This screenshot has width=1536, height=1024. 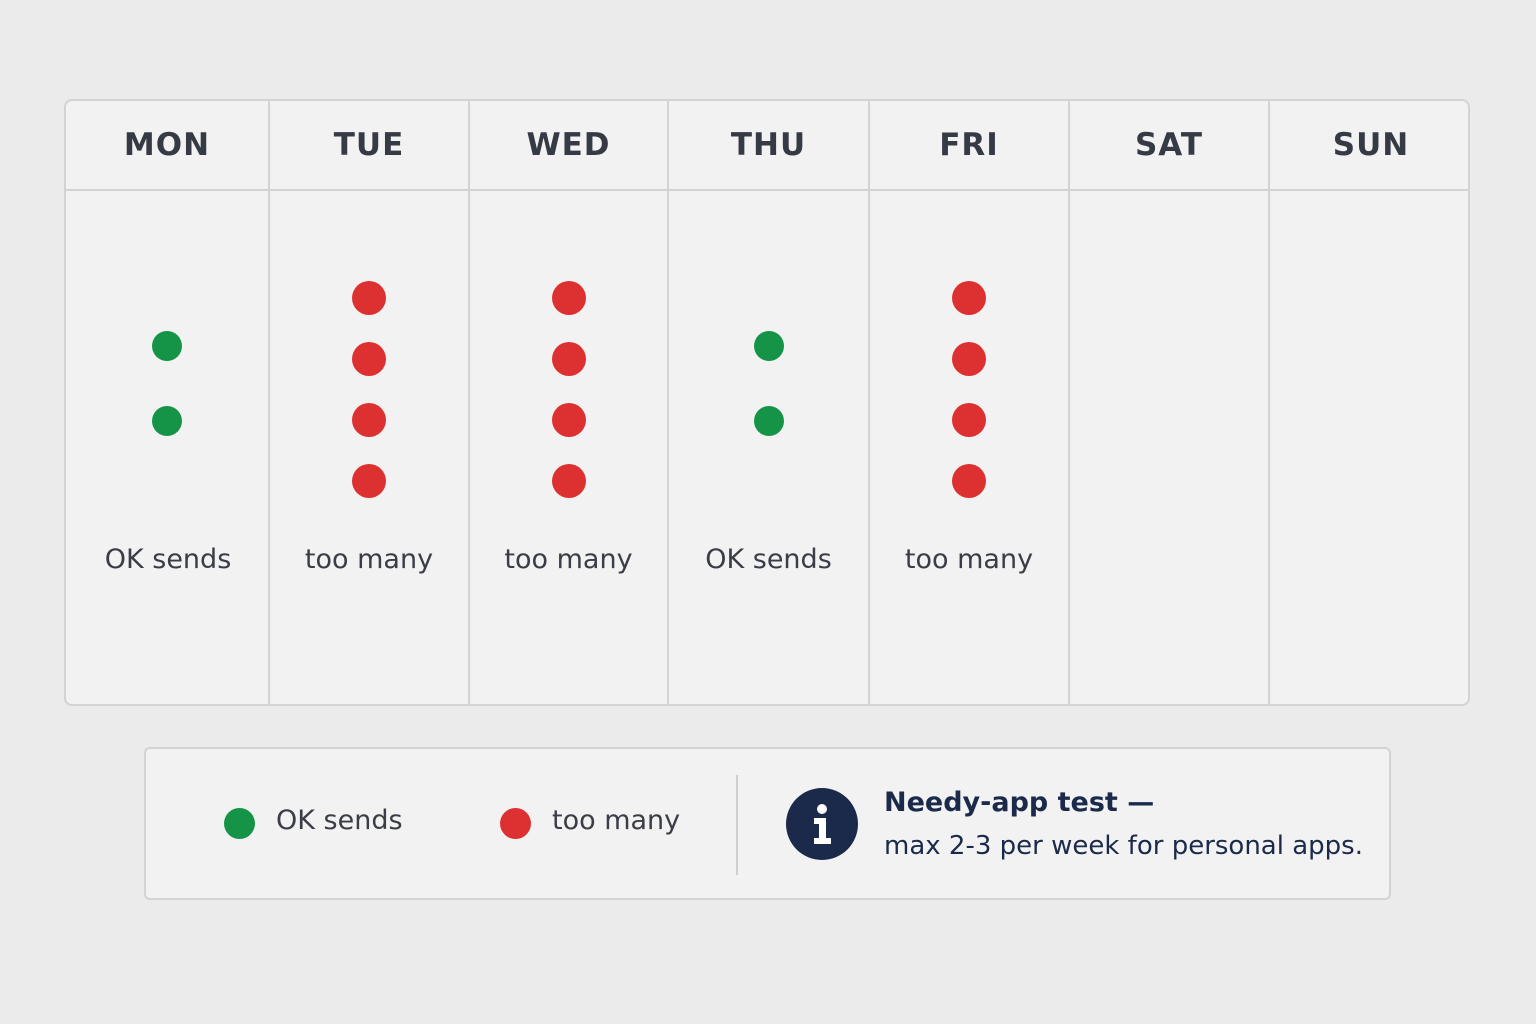 What do you see at coordinates (822, 824) in the screenshot?
I see `info-icon` at bounding box center [822, 824].